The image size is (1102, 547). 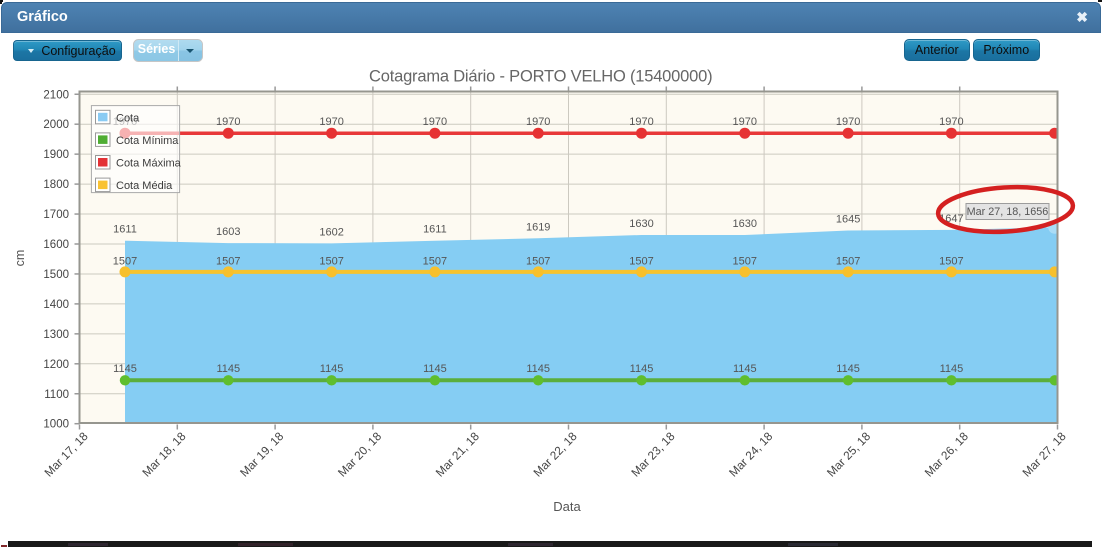 What do you see at coordinates (56, 395) in the screenshot?
I see `svg-text: 1100` at bounding box center [56, 395].